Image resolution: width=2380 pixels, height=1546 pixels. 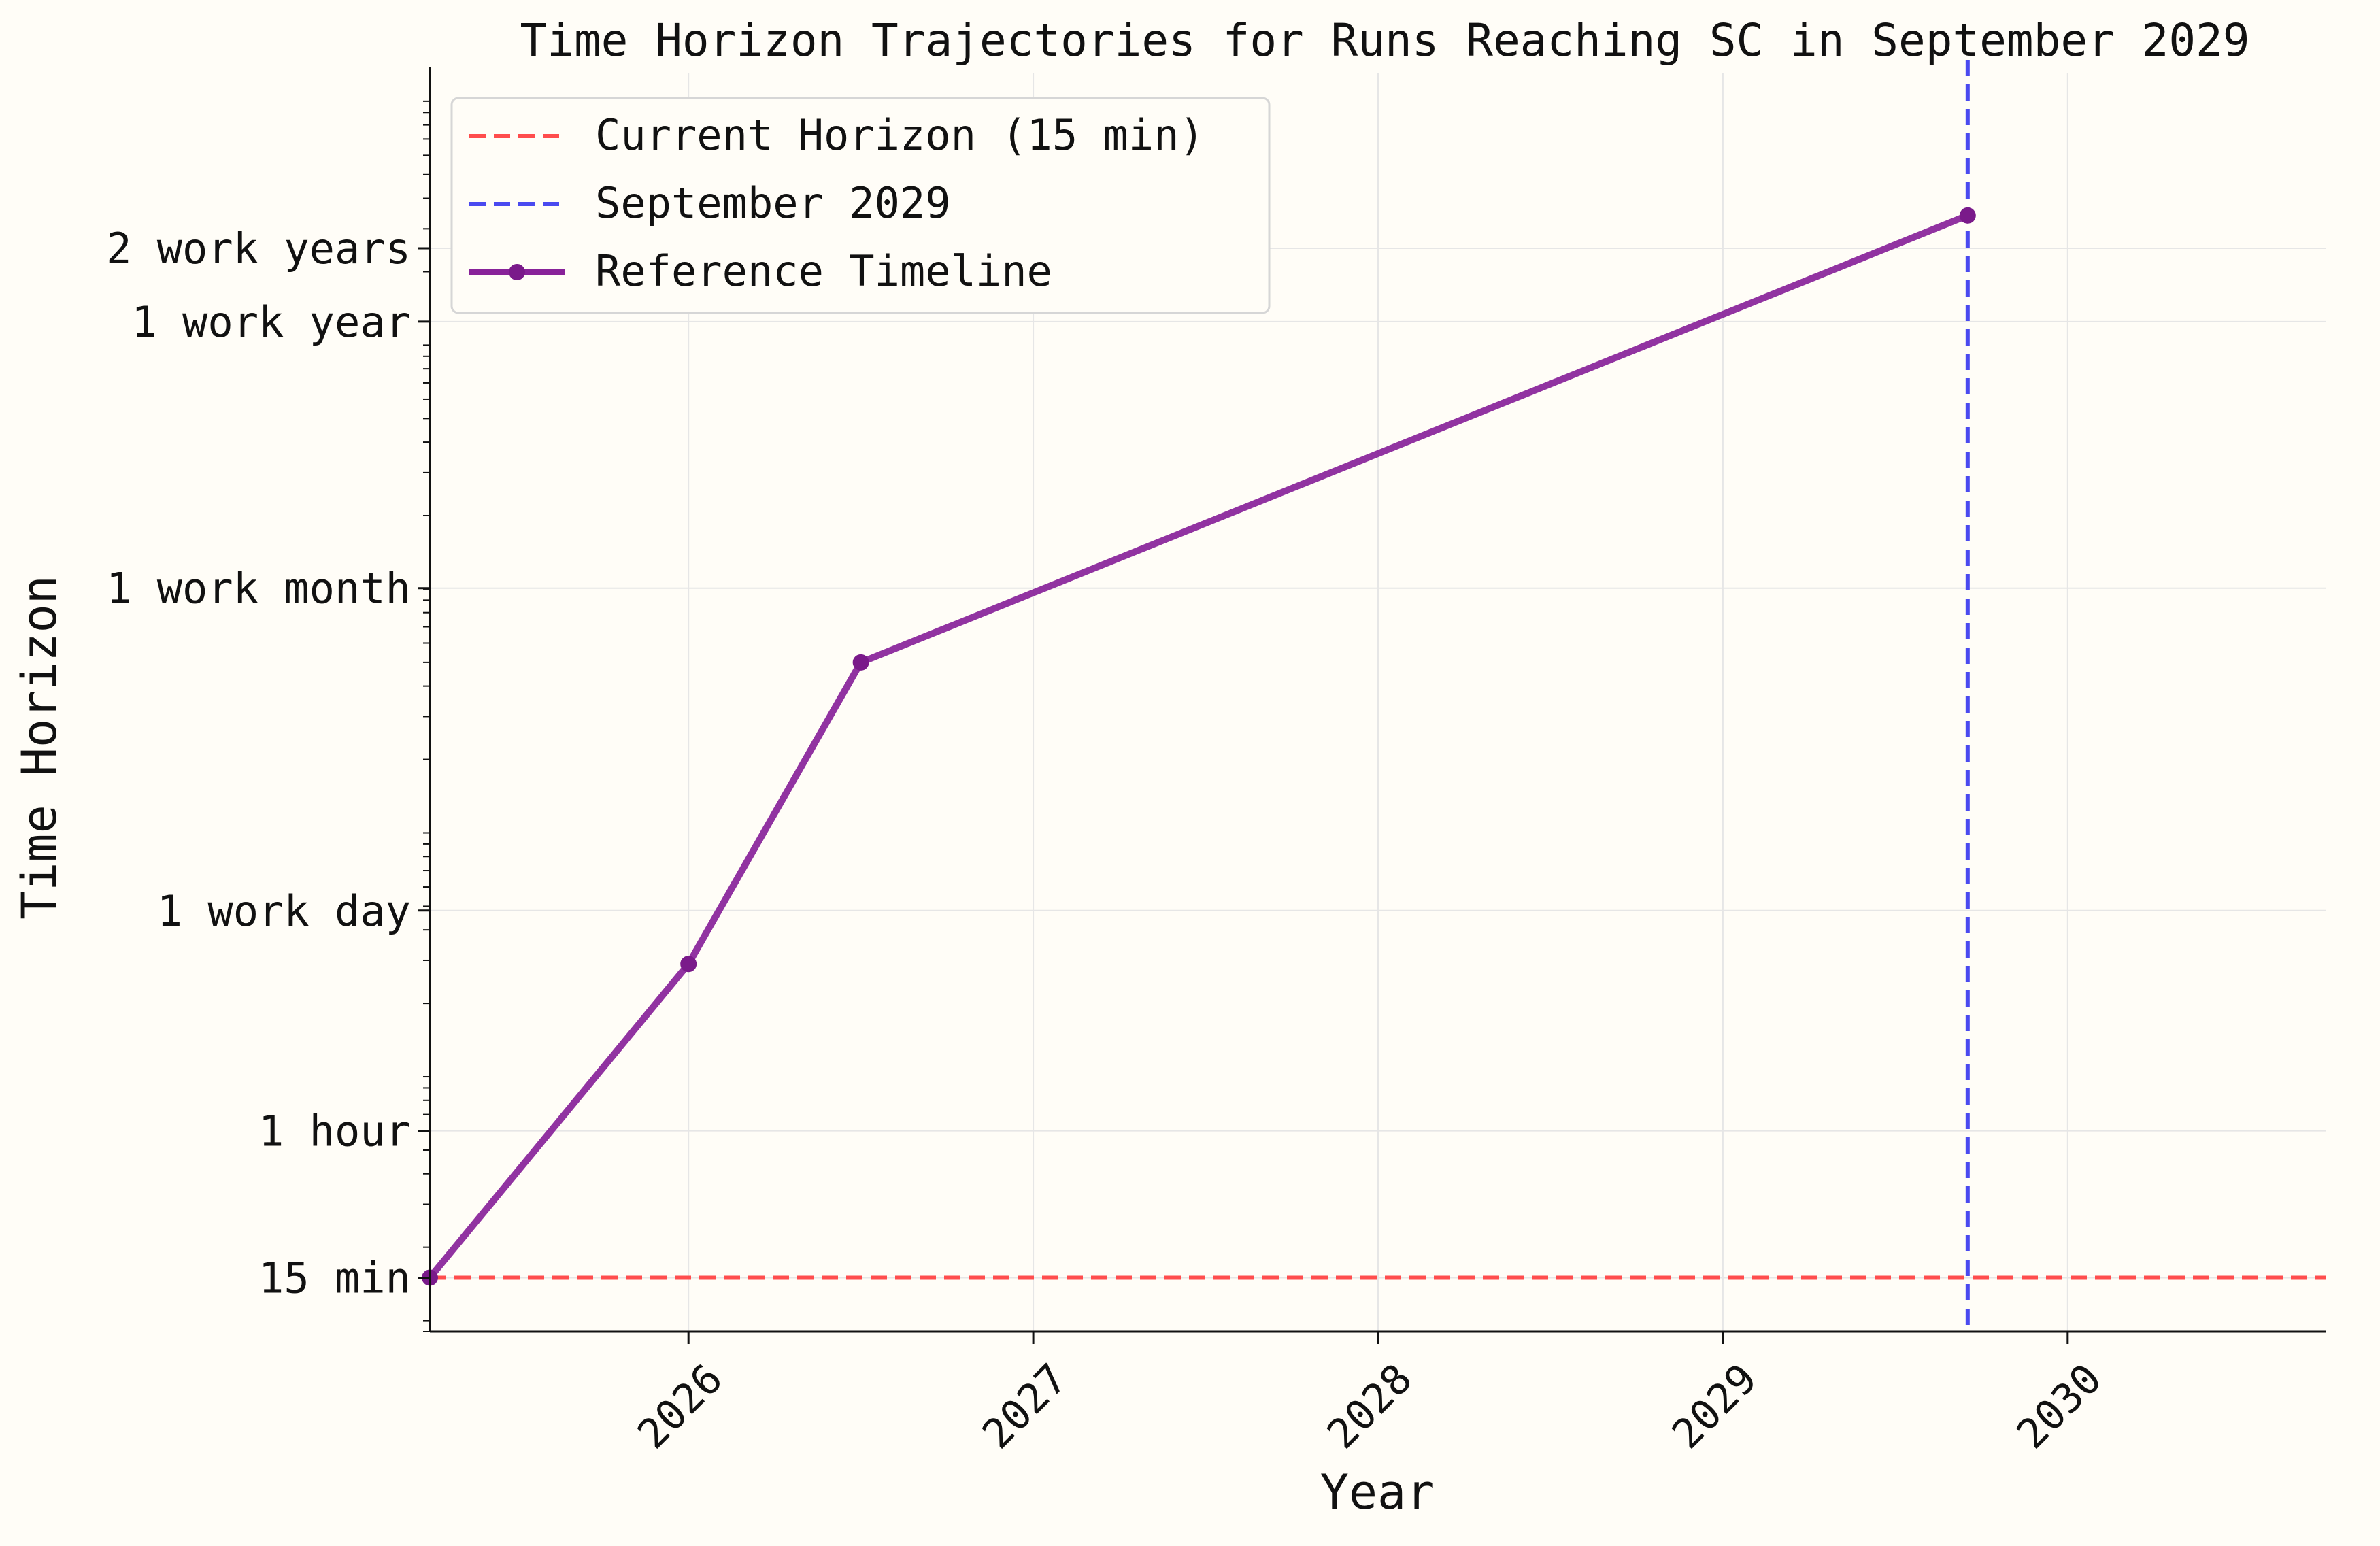 What do you see at coordinates (335, 1278) in the screenshot?
I see `y-tick-label: 15 min` at bounding box center [335, 1278].